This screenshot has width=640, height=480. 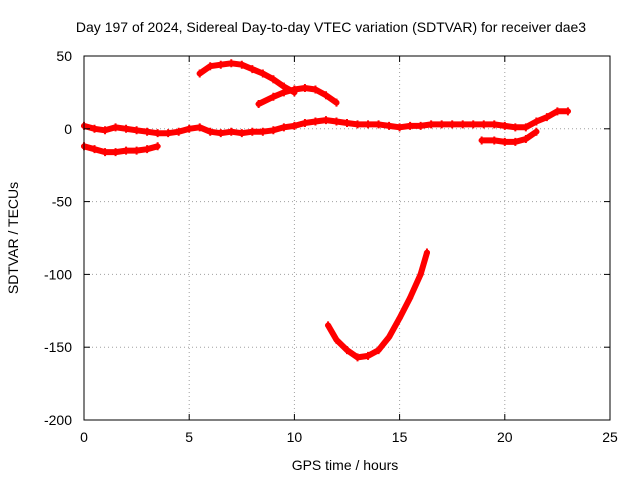 What do you see at coordinates (400, 437) in the screenshot?
I see `x-tick-label: 15` at bounding box center [400, 437].